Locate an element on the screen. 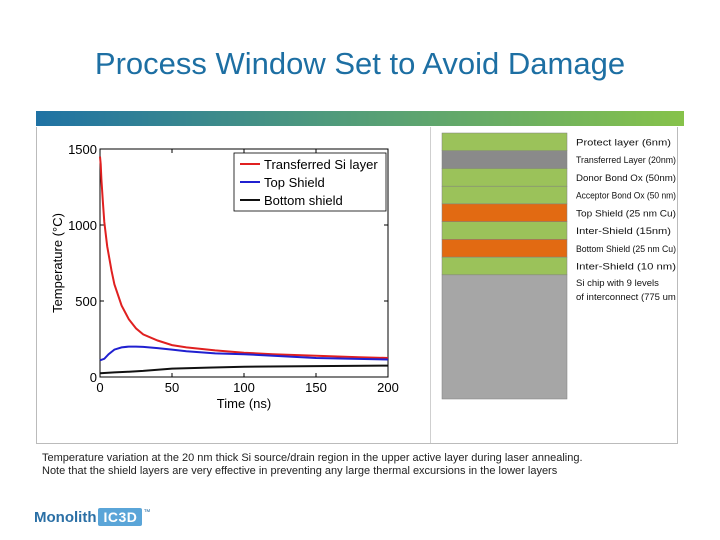 Image resolution: width=720 pixels, height=540 pixels. y-tick-label: 0 is located at coordinates (93, 377).